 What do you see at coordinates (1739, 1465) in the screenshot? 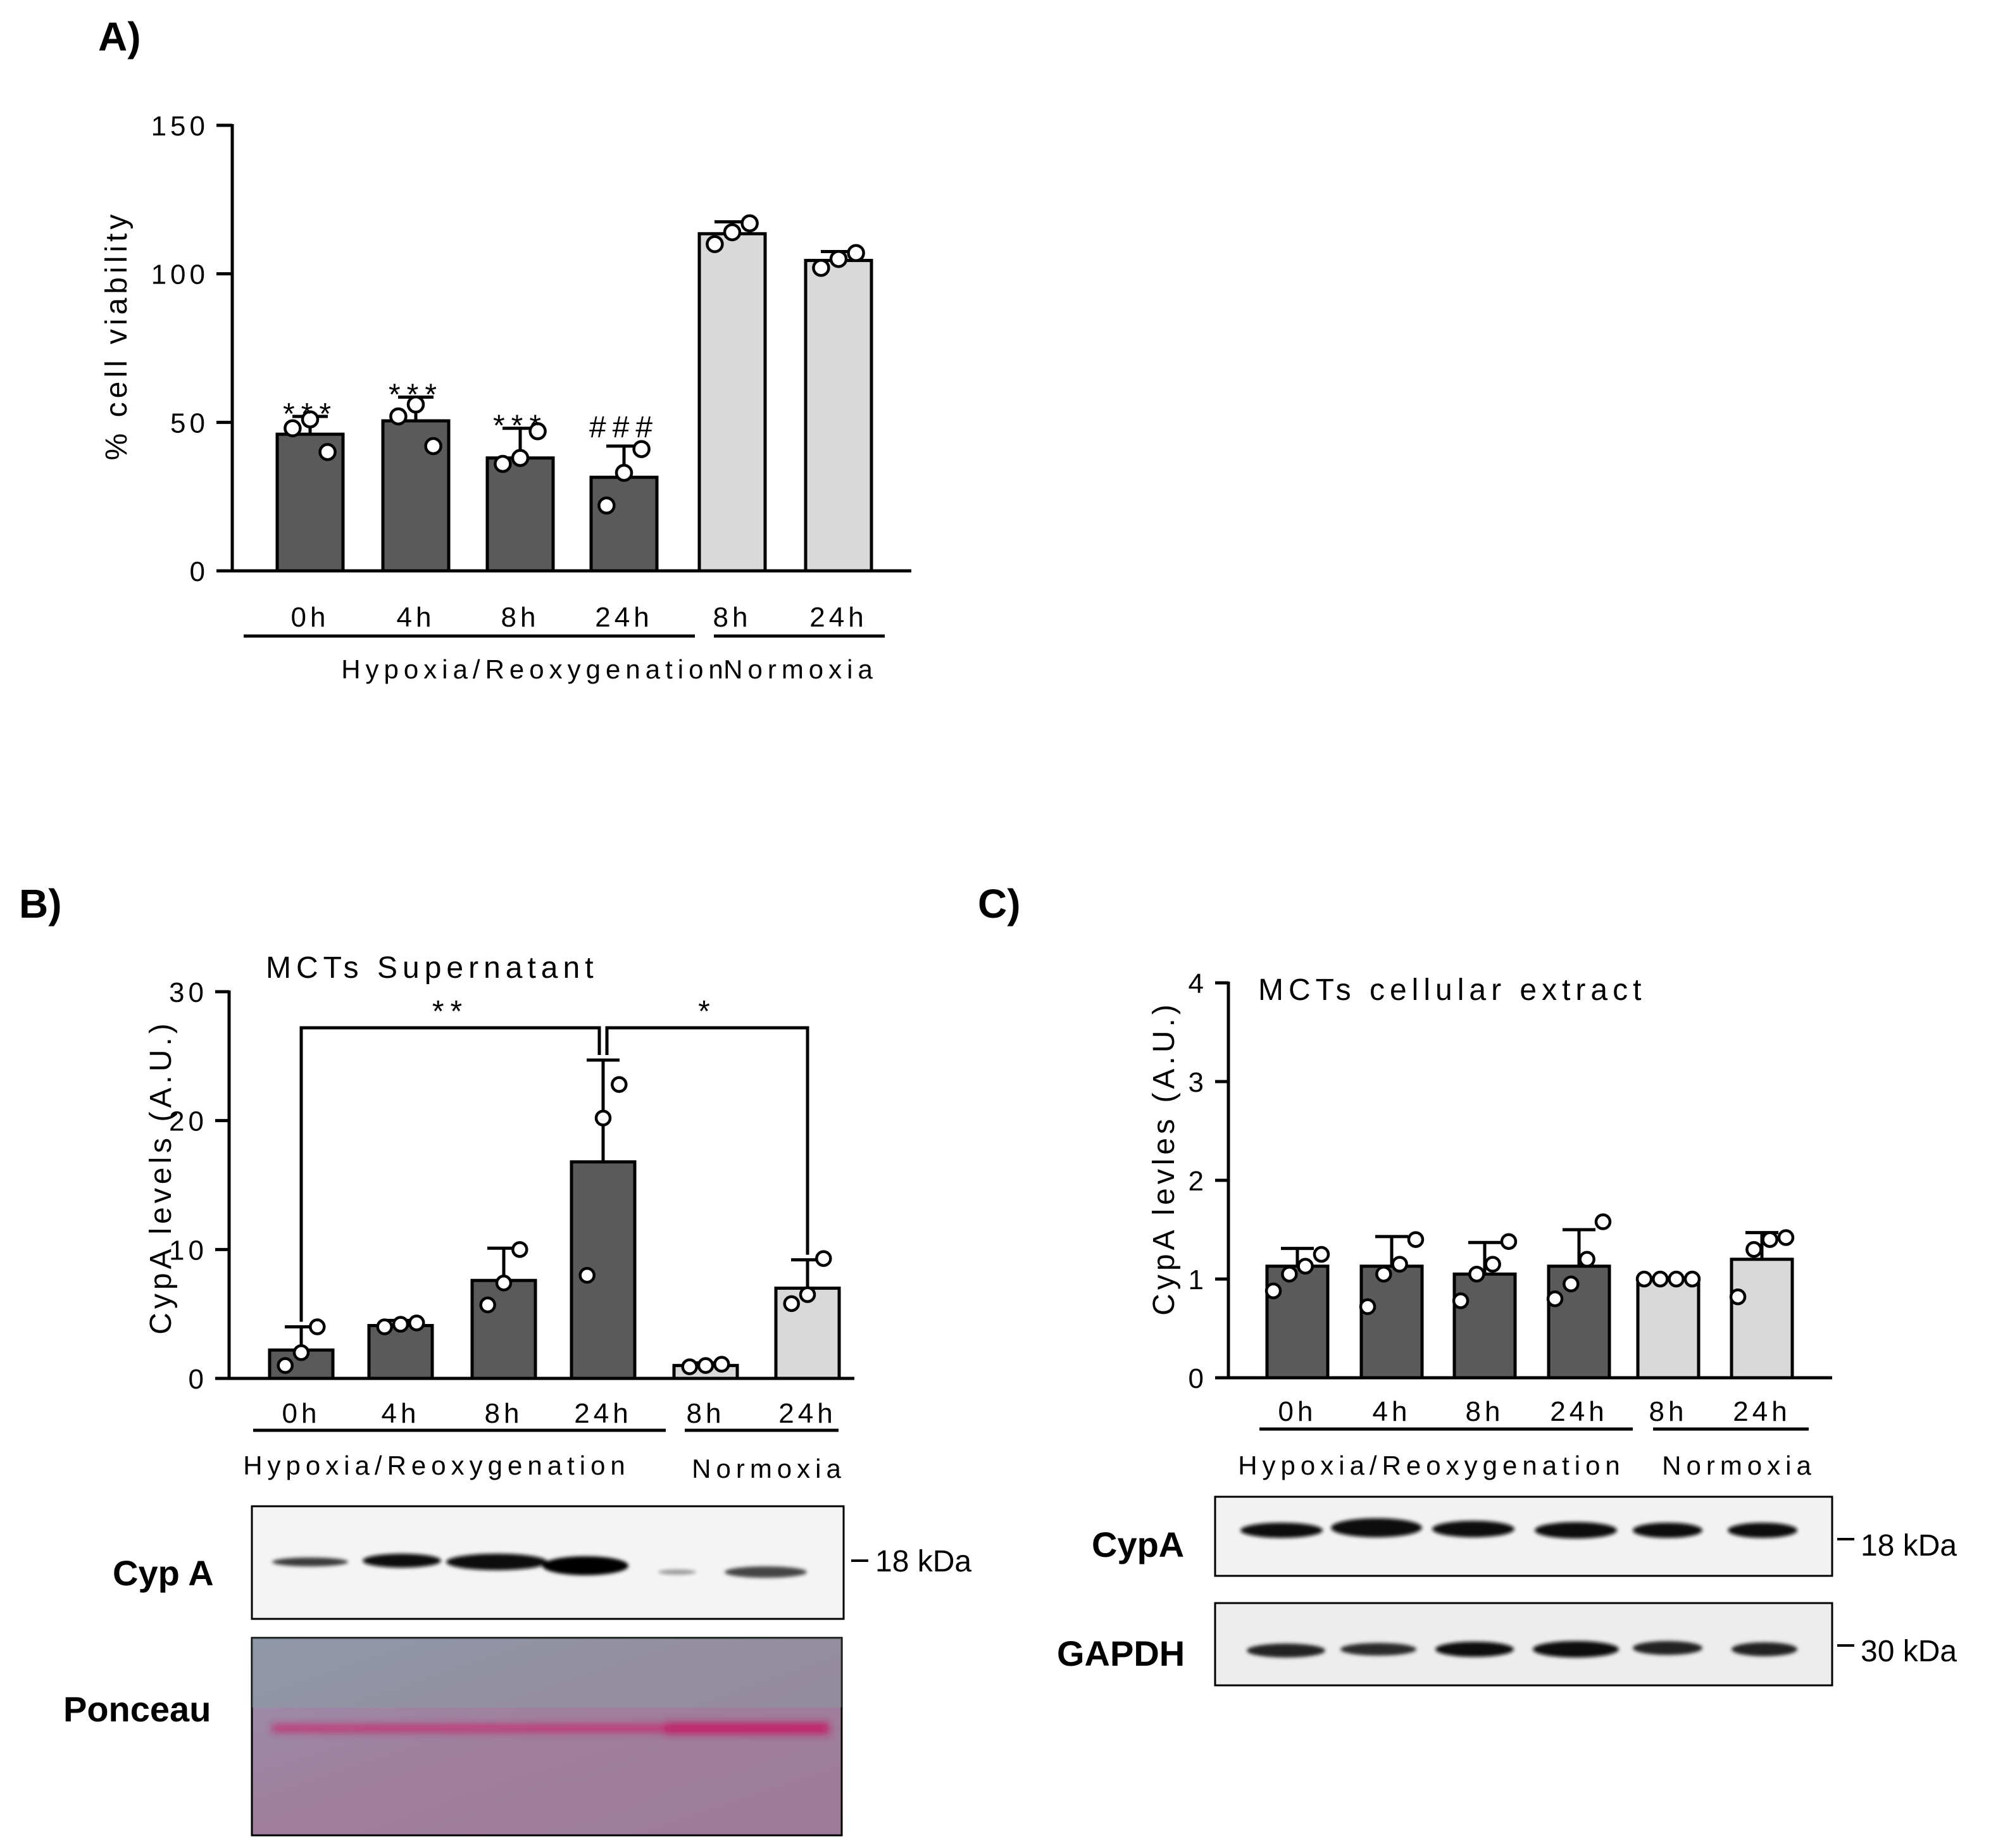
I see `group-label: Normoxia` at bounding box center [1739, 1465].